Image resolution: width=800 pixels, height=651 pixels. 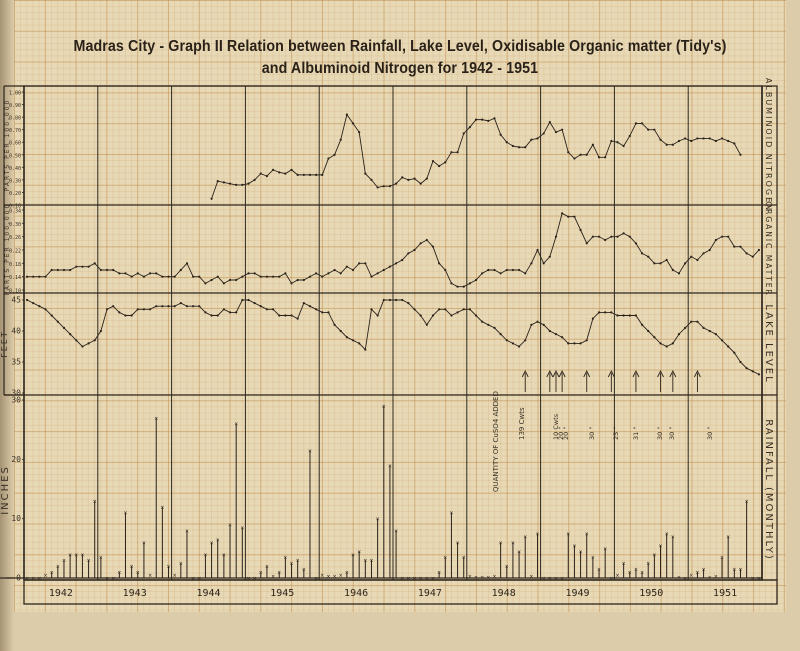 I want to click on svg-text: 10, so click(x=16, y=518).